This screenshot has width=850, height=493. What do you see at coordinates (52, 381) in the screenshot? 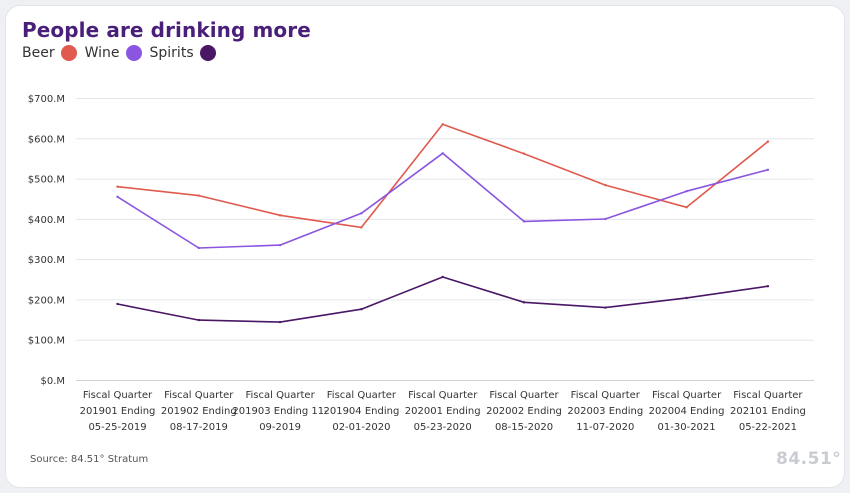
I see `y-tick-label: $0.M` at bounding box center [52, 381].